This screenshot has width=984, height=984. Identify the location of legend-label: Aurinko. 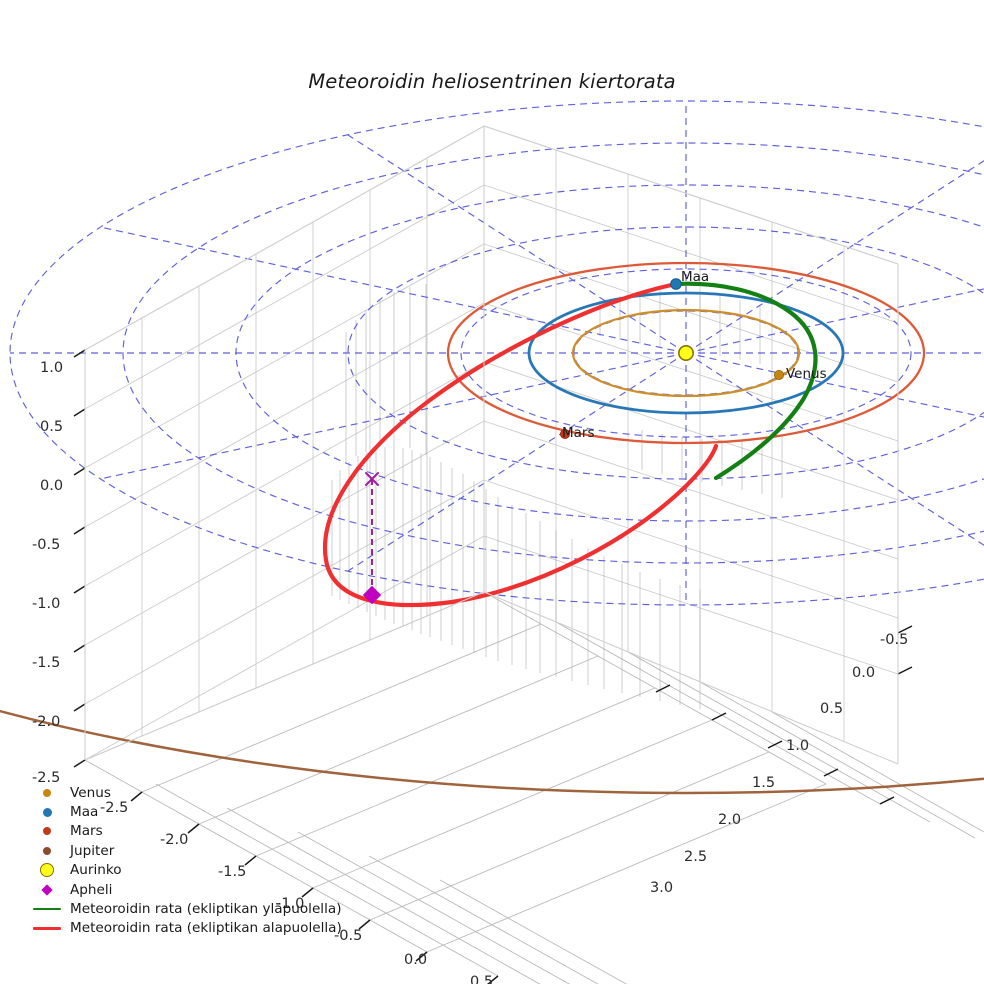
(96, 870).